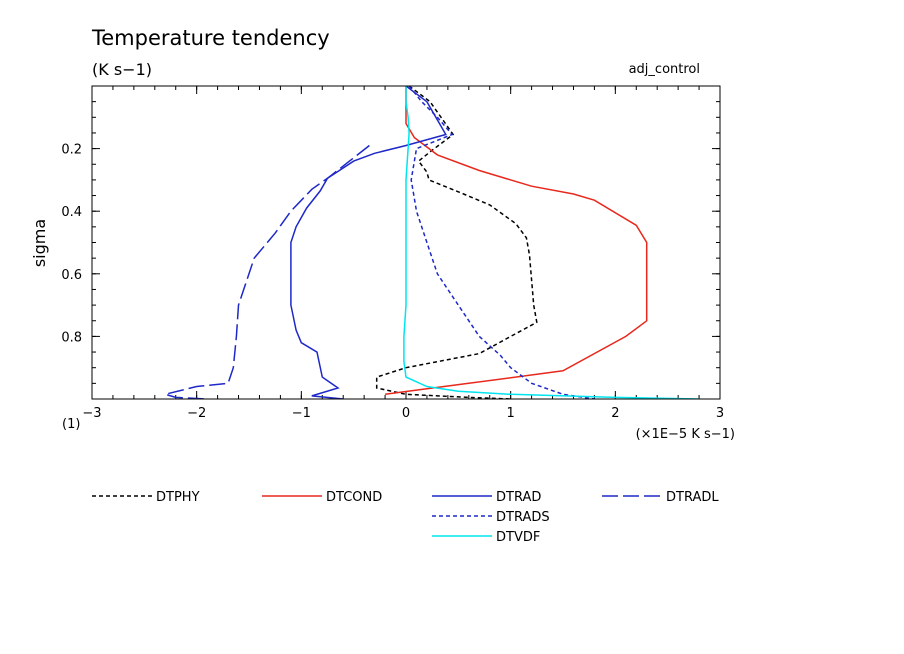 The image size is (904, 654). What do you see at coordinates (301, 413) in the screenshot?
I see `x-tick-label: −1` at bounding box center [301, 413].